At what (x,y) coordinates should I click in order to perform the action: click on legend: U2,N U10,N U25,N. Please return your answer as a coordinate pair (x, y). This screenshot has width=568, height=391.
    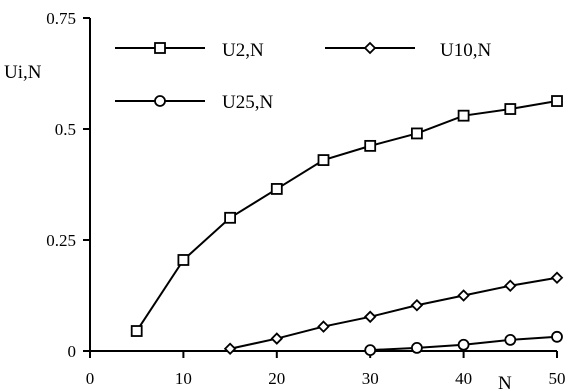
    Looking at the image, I should click on (303, 76).